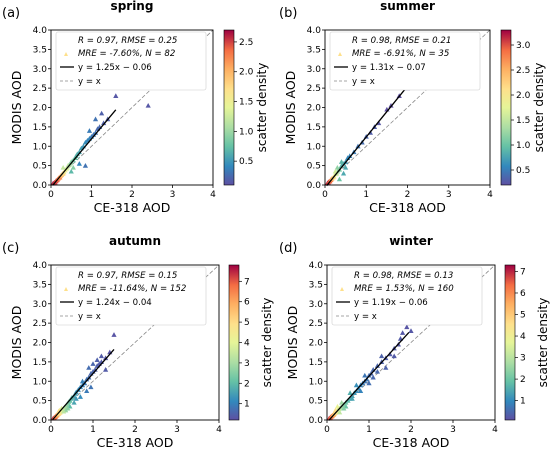 This screenshot has height=454, width=550. I want to click on y-tick-label: 4.0, so click(40, 266).